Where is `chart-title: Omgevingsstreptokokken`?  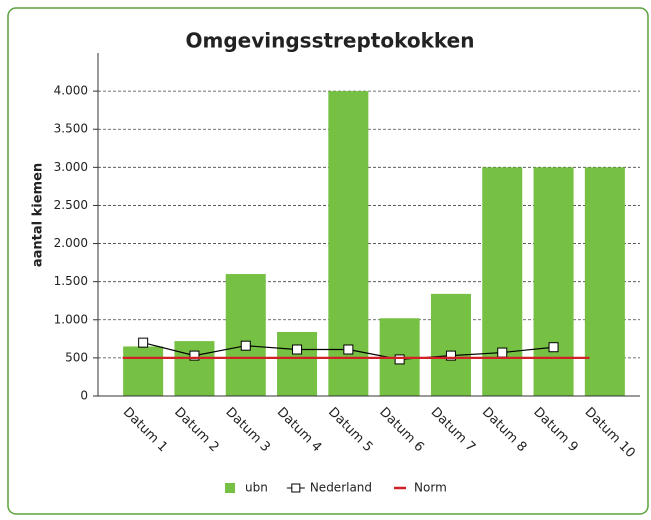 chart-title: Omgevingsstreptokokken is located at coordinates (330, 41).